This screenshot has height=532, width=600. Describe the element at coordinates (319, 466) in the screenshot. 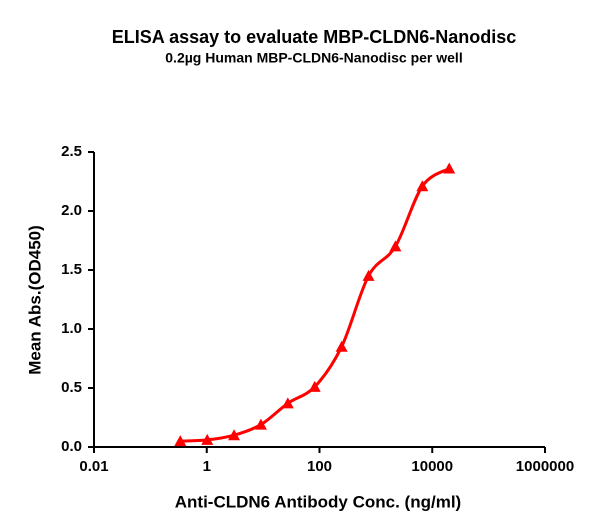

I see `x-tick-label: 100` at that location.